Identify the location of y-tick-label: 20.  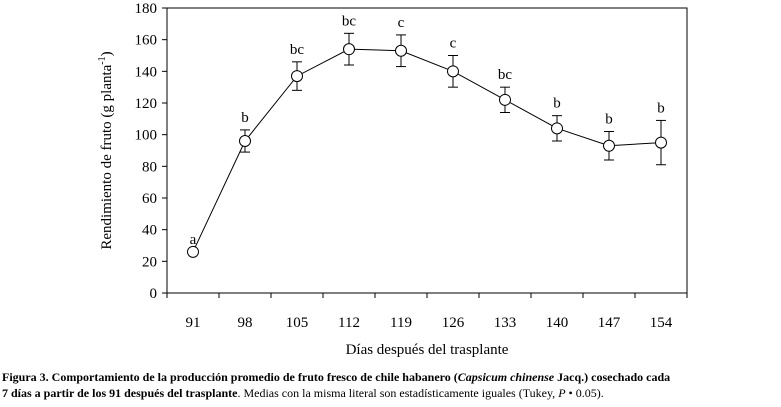
(149, 262).